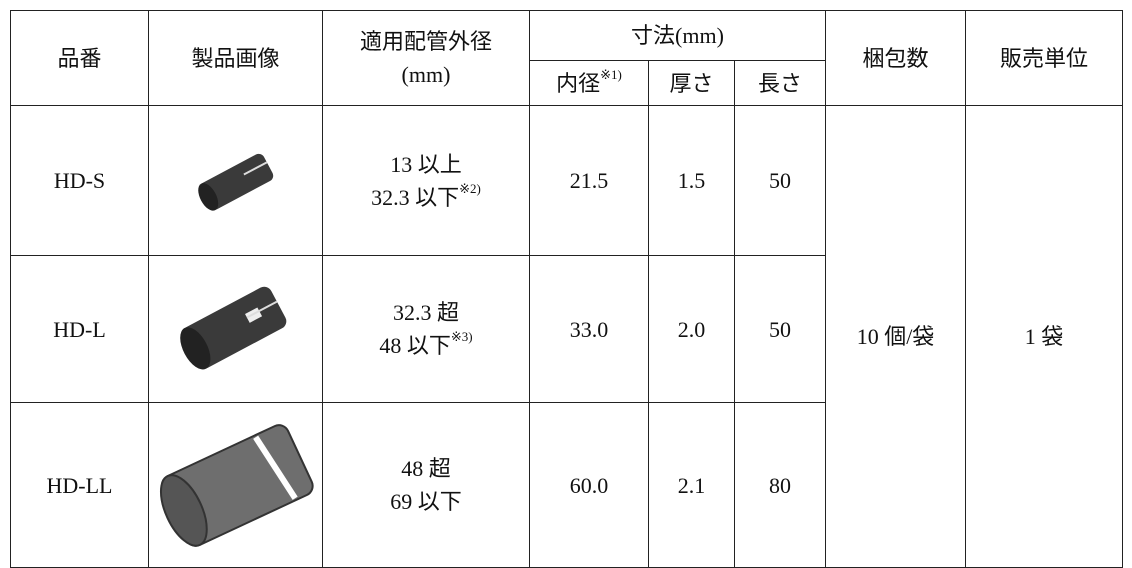  I want to click on sales-unit: 1 袋, so click(1044, 336).